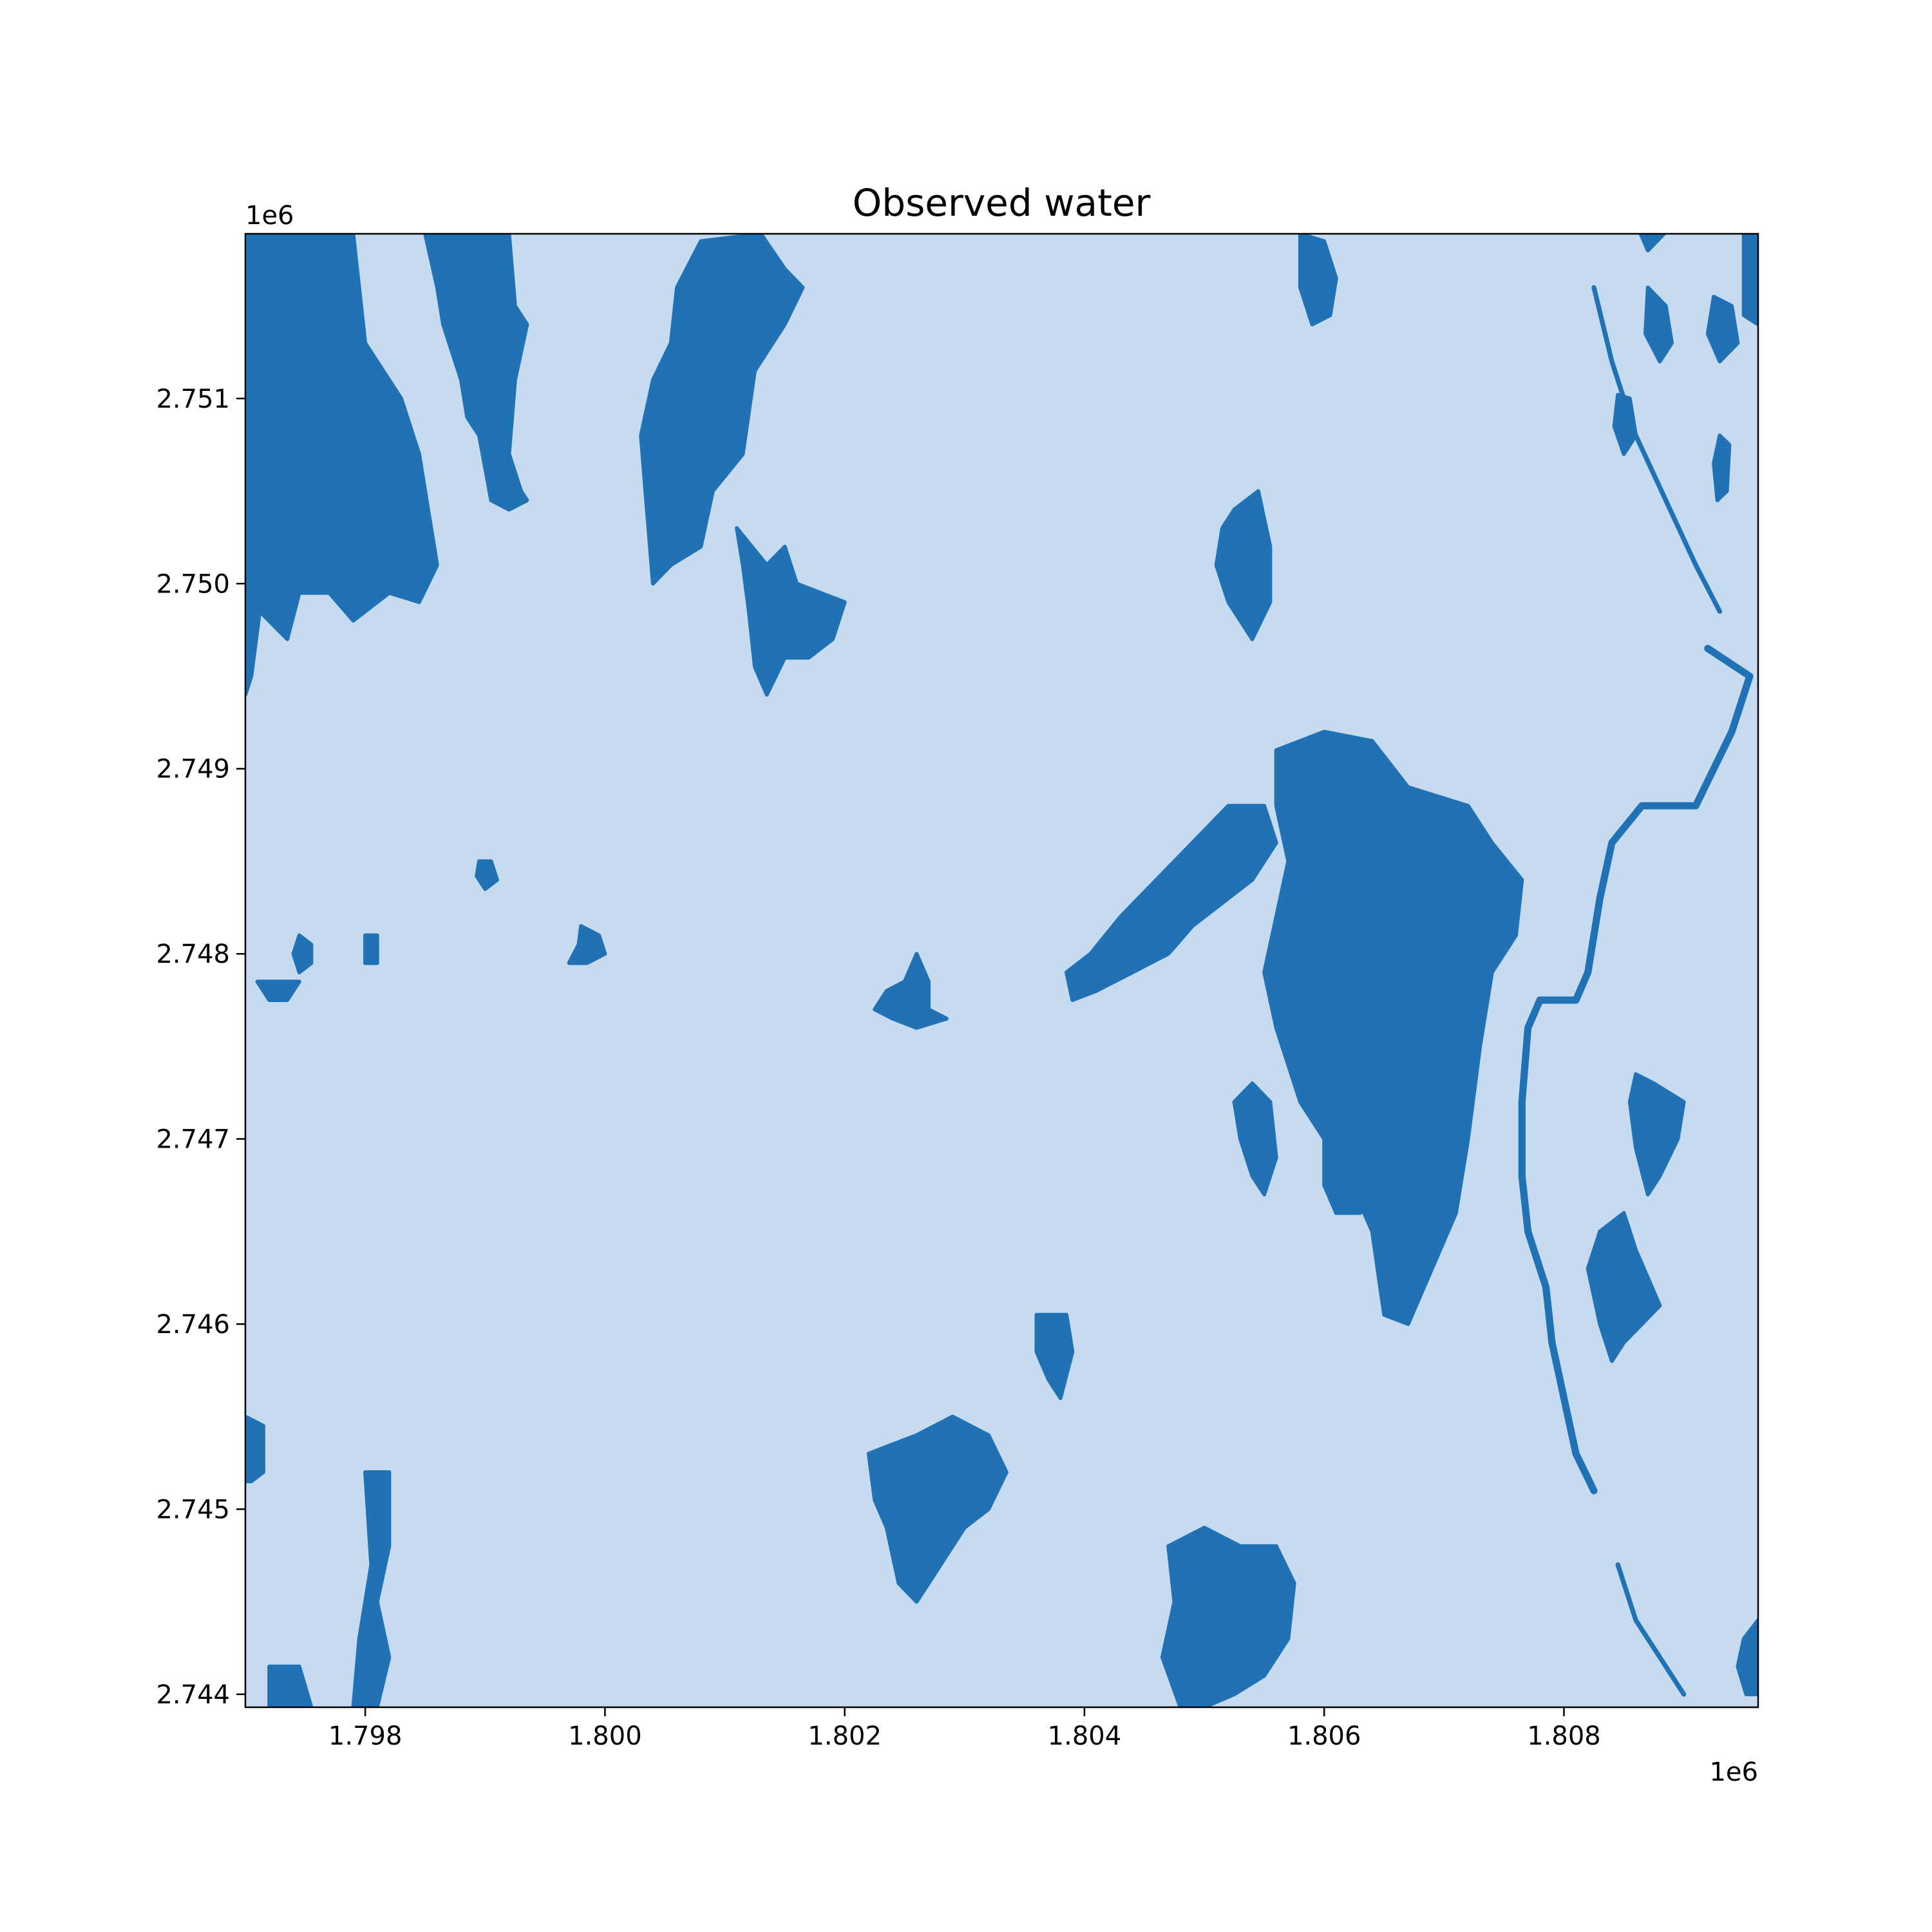  Describe the element at coordinates (193, 399) in the screenshot. I see `y-tick-label: 2.751` at that location.